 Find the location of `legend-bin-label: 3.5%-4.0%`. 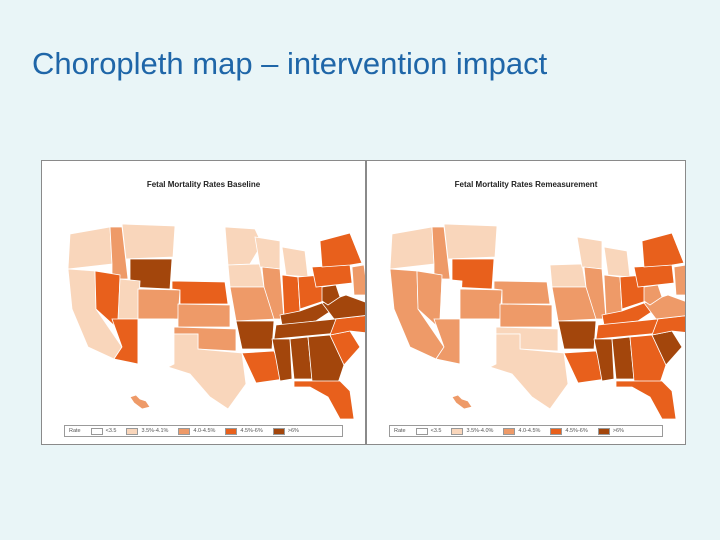

legend-bin-label: 3.5%-4.0% is located at coordinates (480, 431).